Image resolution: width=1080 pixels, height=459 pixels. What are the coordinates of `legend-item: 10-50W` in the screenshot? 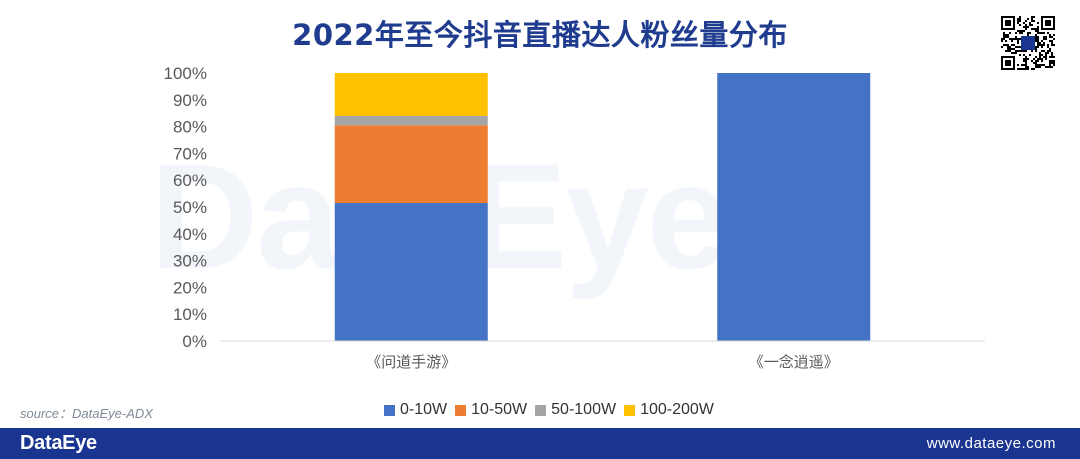 It's located at (491, 410).